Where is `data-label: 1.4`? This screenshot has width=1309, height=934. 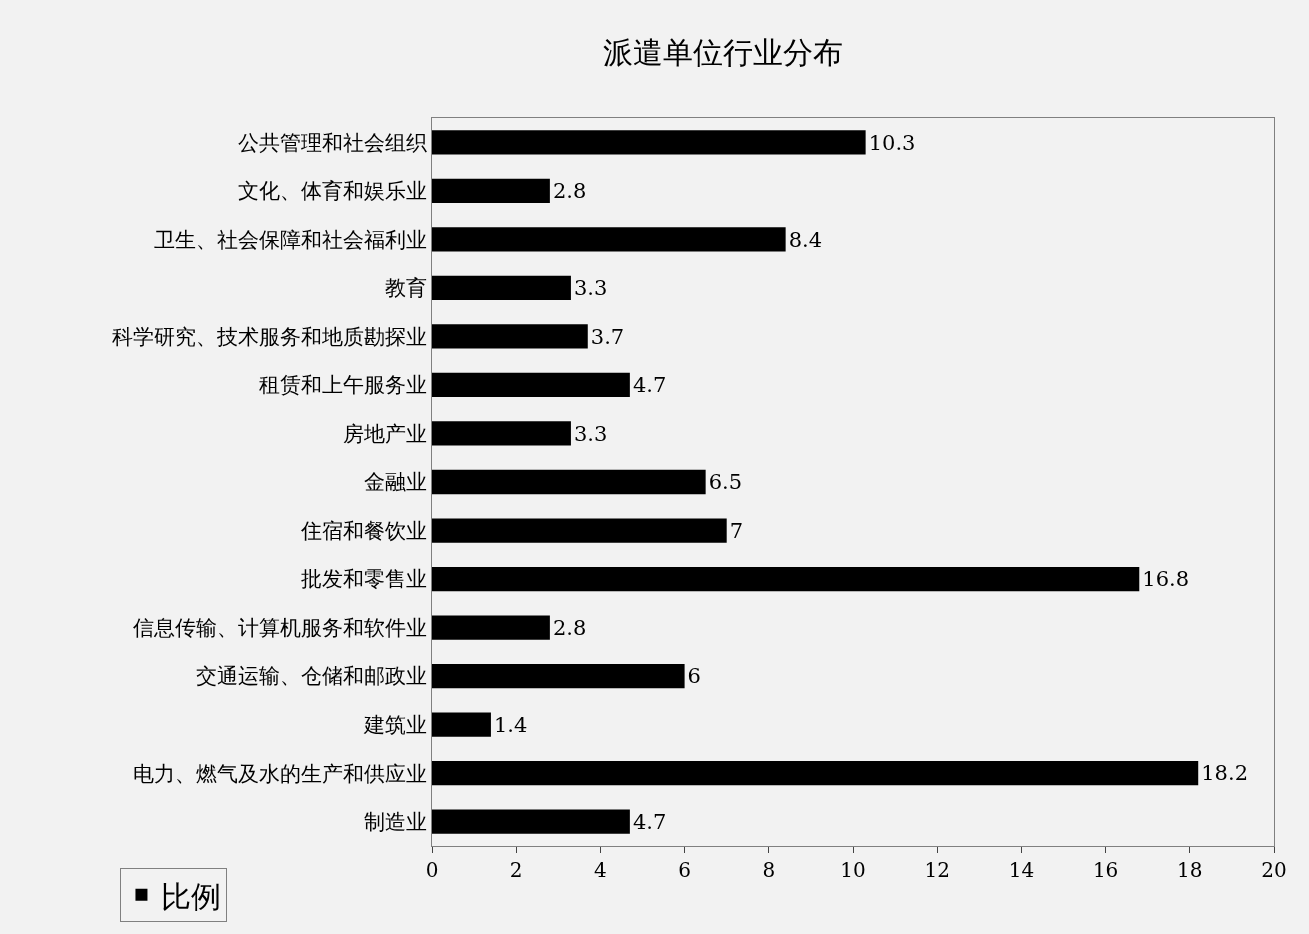
data-label: 1.4 is located at coordinates (510, 724).